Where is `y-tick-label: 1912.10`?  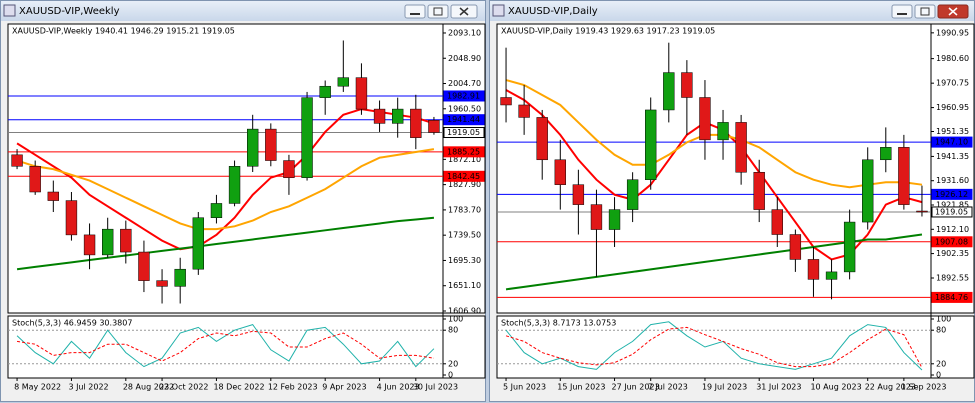 y-tick-label: 1912.10 is located at coordinates (952, 229).